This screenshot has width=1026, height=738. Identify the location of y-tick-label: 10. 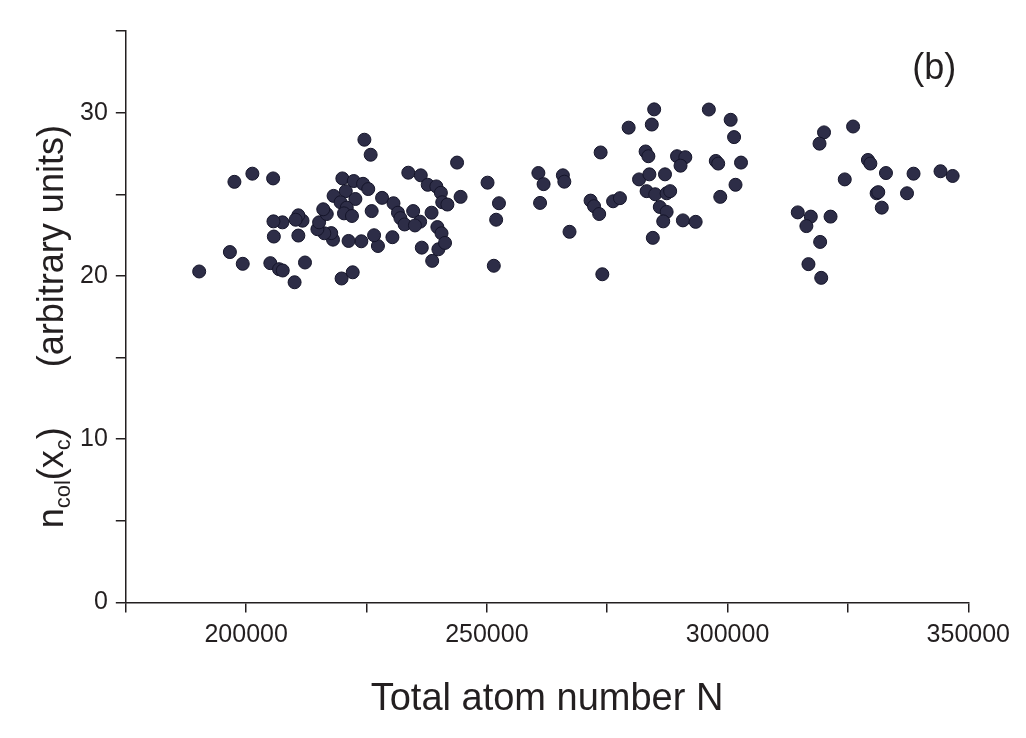
(94, 437).